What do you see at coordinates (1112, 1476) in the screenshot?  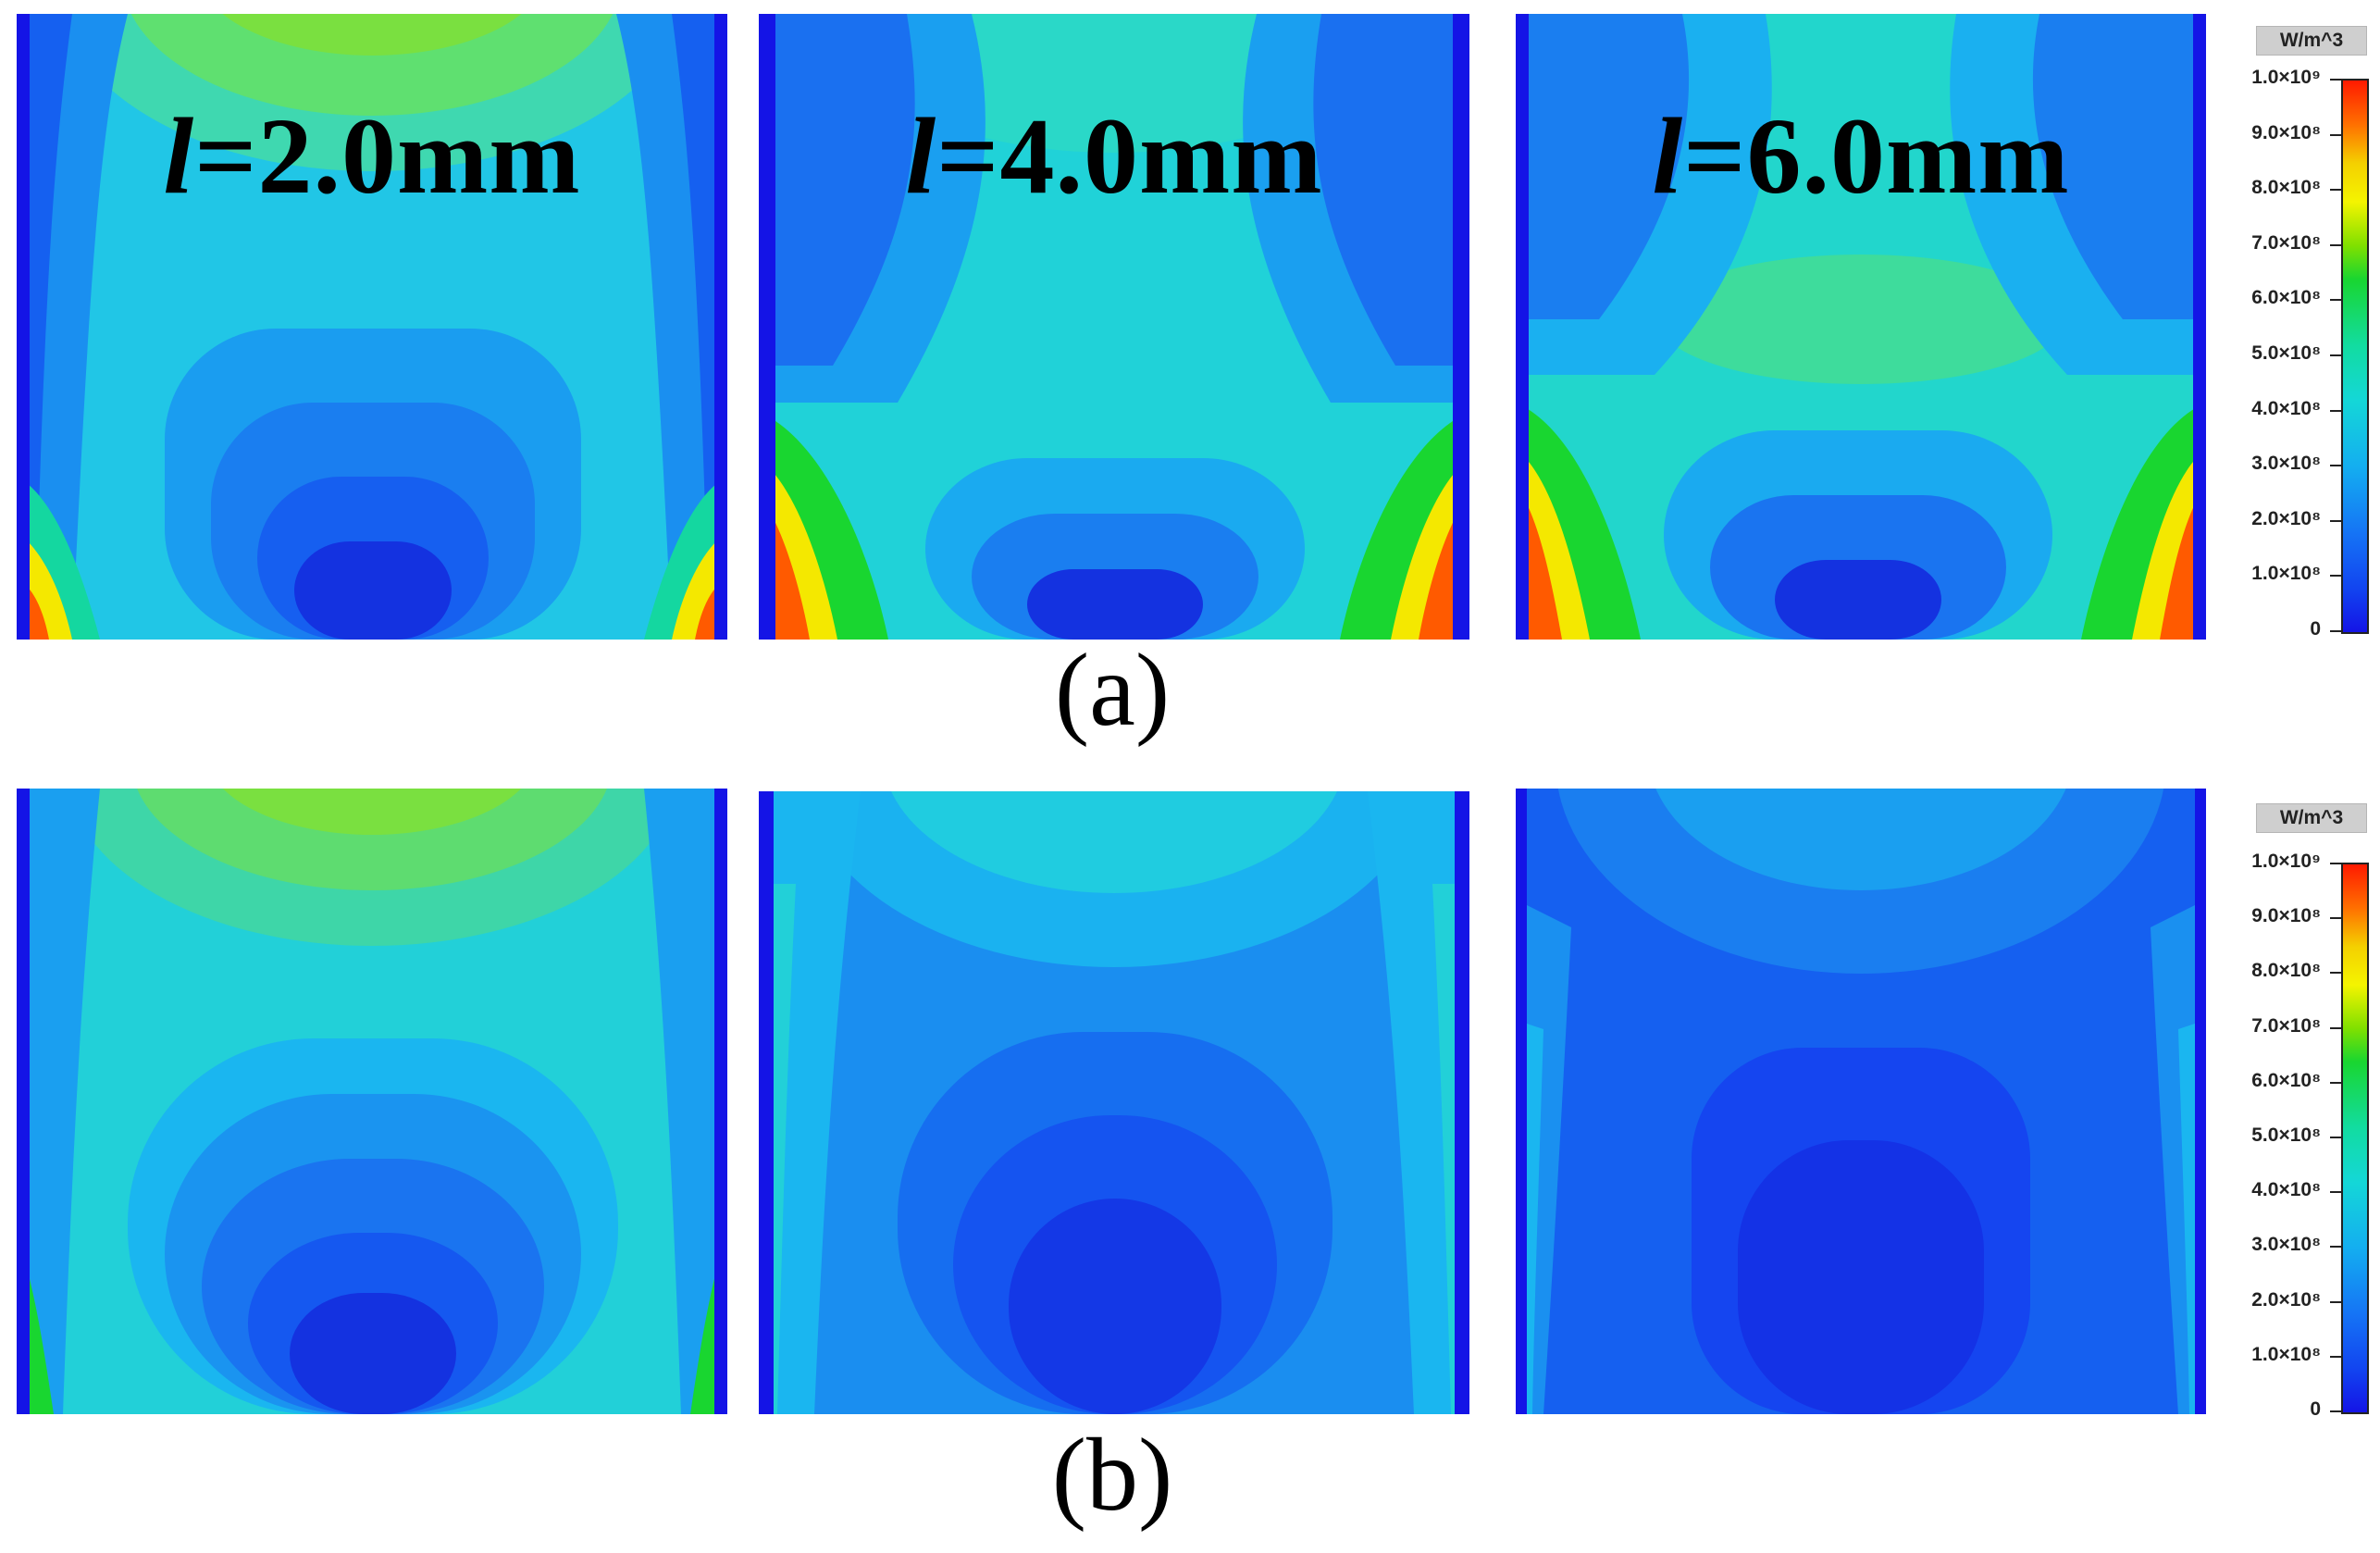 I see `caption-b: (b)` at bounding box center [1112, 1476].